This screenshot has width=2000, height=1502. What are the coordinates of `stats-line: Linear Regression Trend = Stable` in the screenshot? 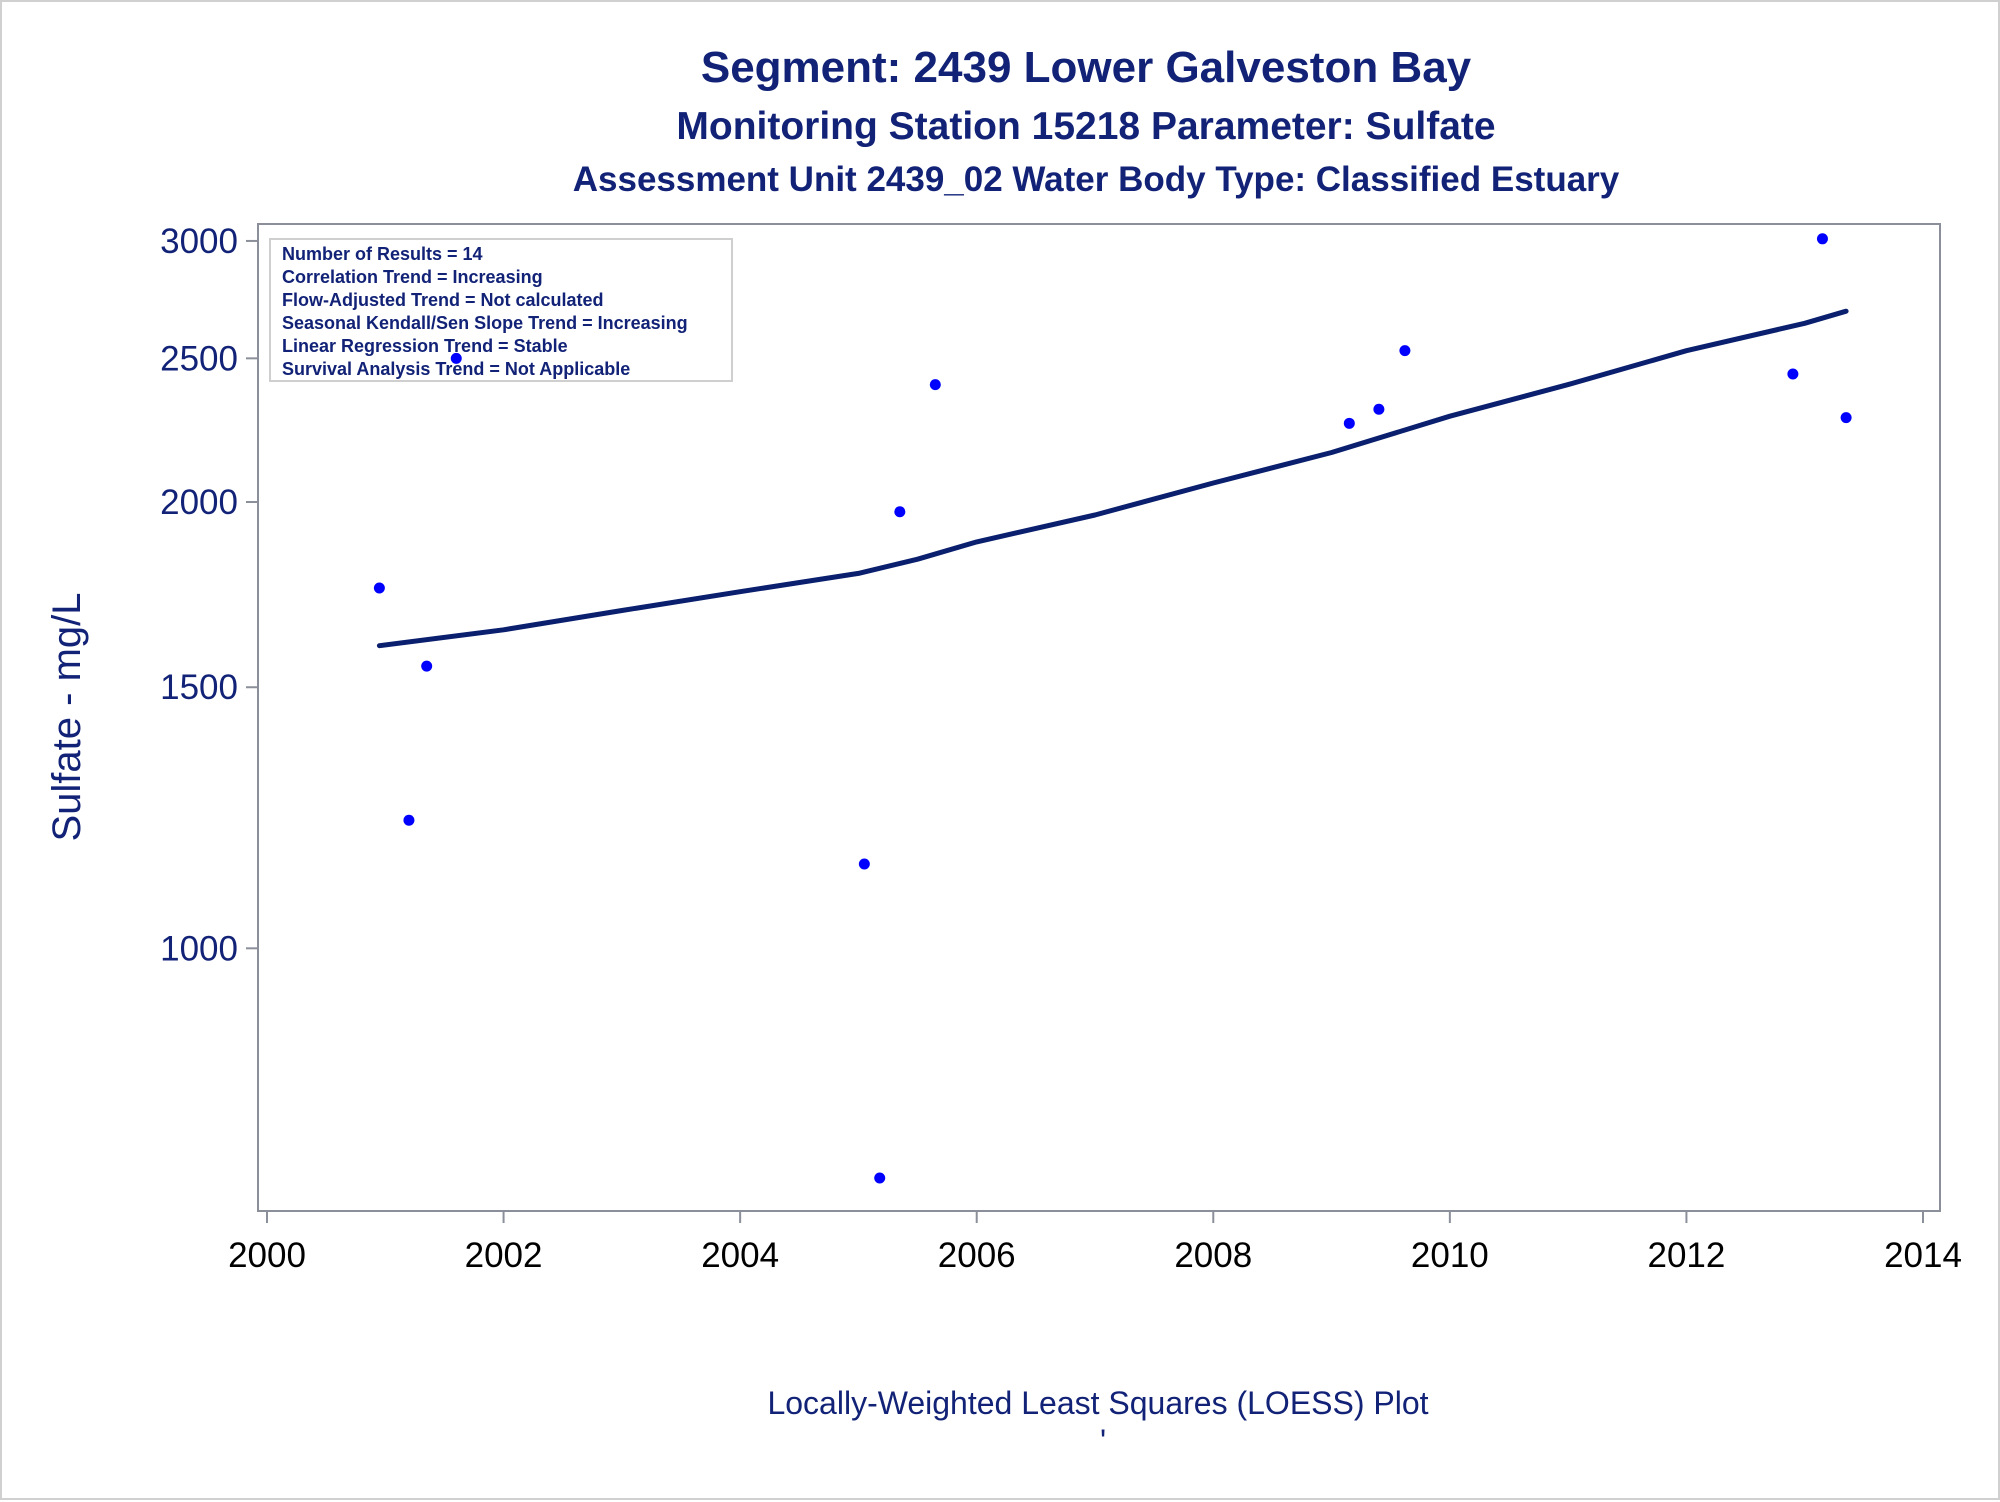 It's located at (425, 346).